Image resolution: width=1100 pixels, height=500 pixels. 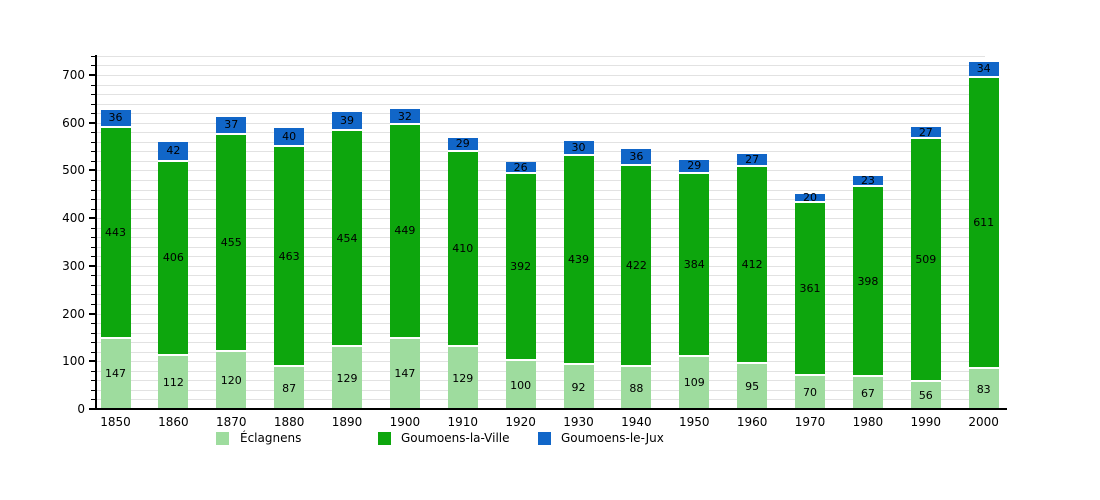 What do you see at coordinates (578, 387) in the screenshot?
I see `bar-value-label: 92` at bounding box center [578, 387].